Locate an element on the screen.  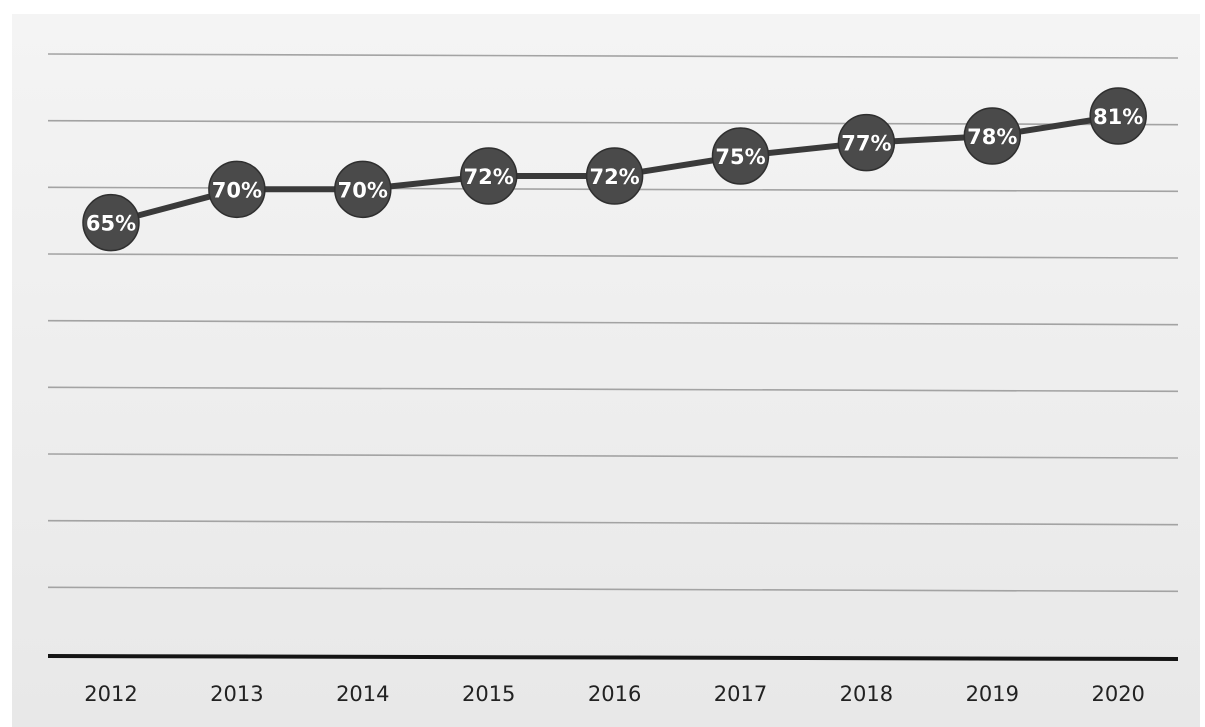
data-label: 78% is located at coordinates (992, 137).